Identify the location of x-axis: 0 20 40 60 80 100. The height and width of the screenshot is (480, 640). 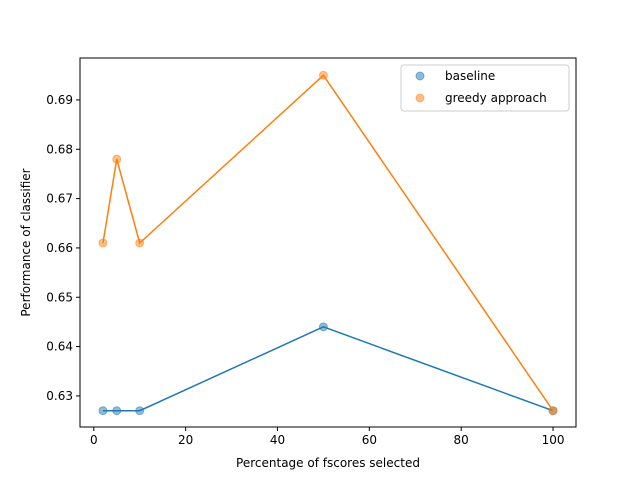
(327, 437).